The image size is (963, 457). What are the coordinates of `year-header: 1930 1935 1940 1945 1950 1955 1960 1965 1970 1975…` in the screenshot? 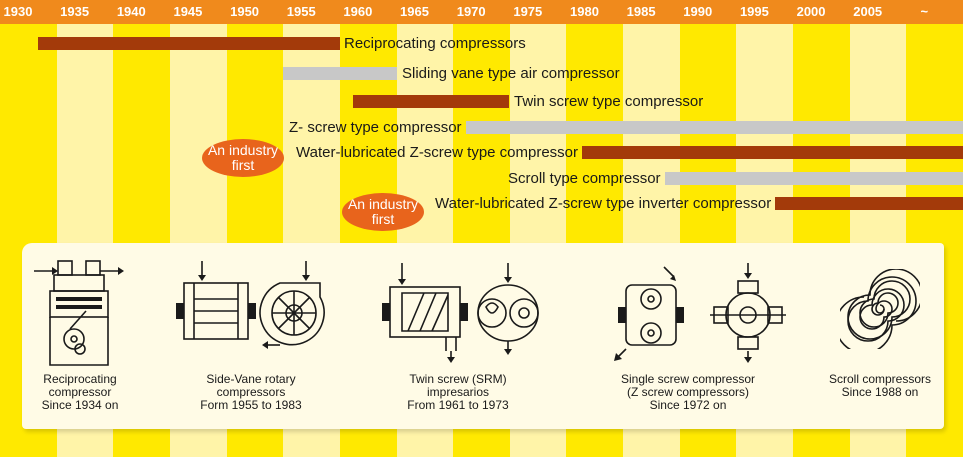 It's located at (481, 12).